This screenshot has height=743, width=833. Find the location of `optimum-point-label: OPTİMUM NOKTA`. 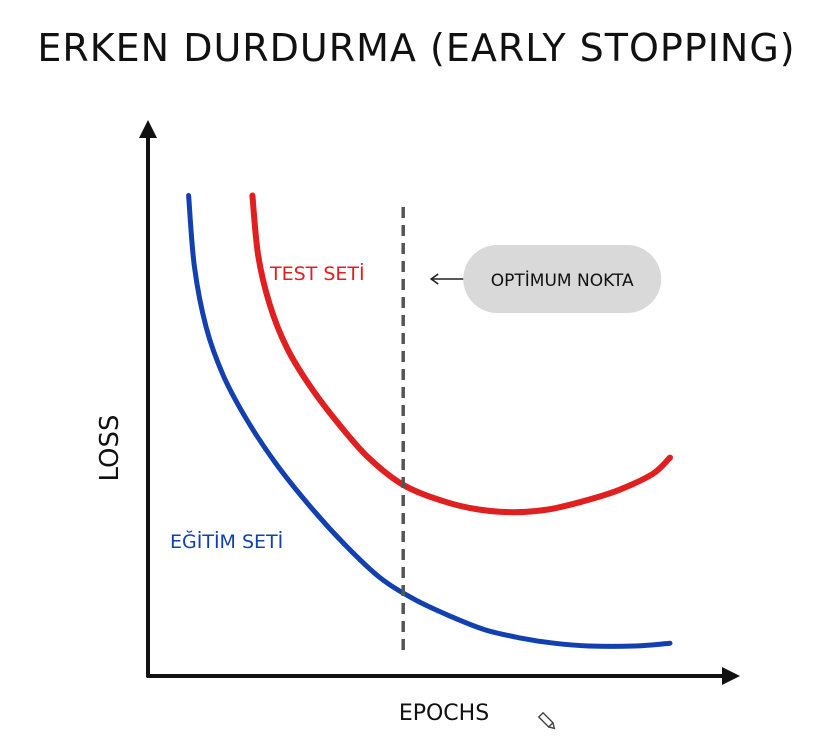

optimum-point-label: OPTİMUM NOKTA is located at coordinates (562, 280).